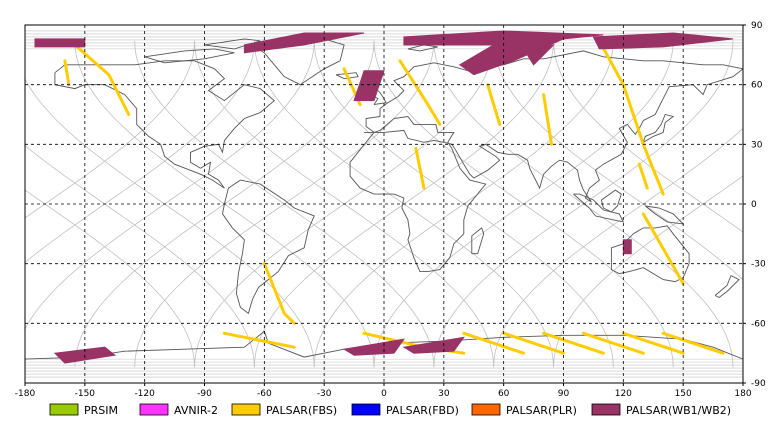  I want to click on legend-item: PALSAR(FBS), so click(284, 410).